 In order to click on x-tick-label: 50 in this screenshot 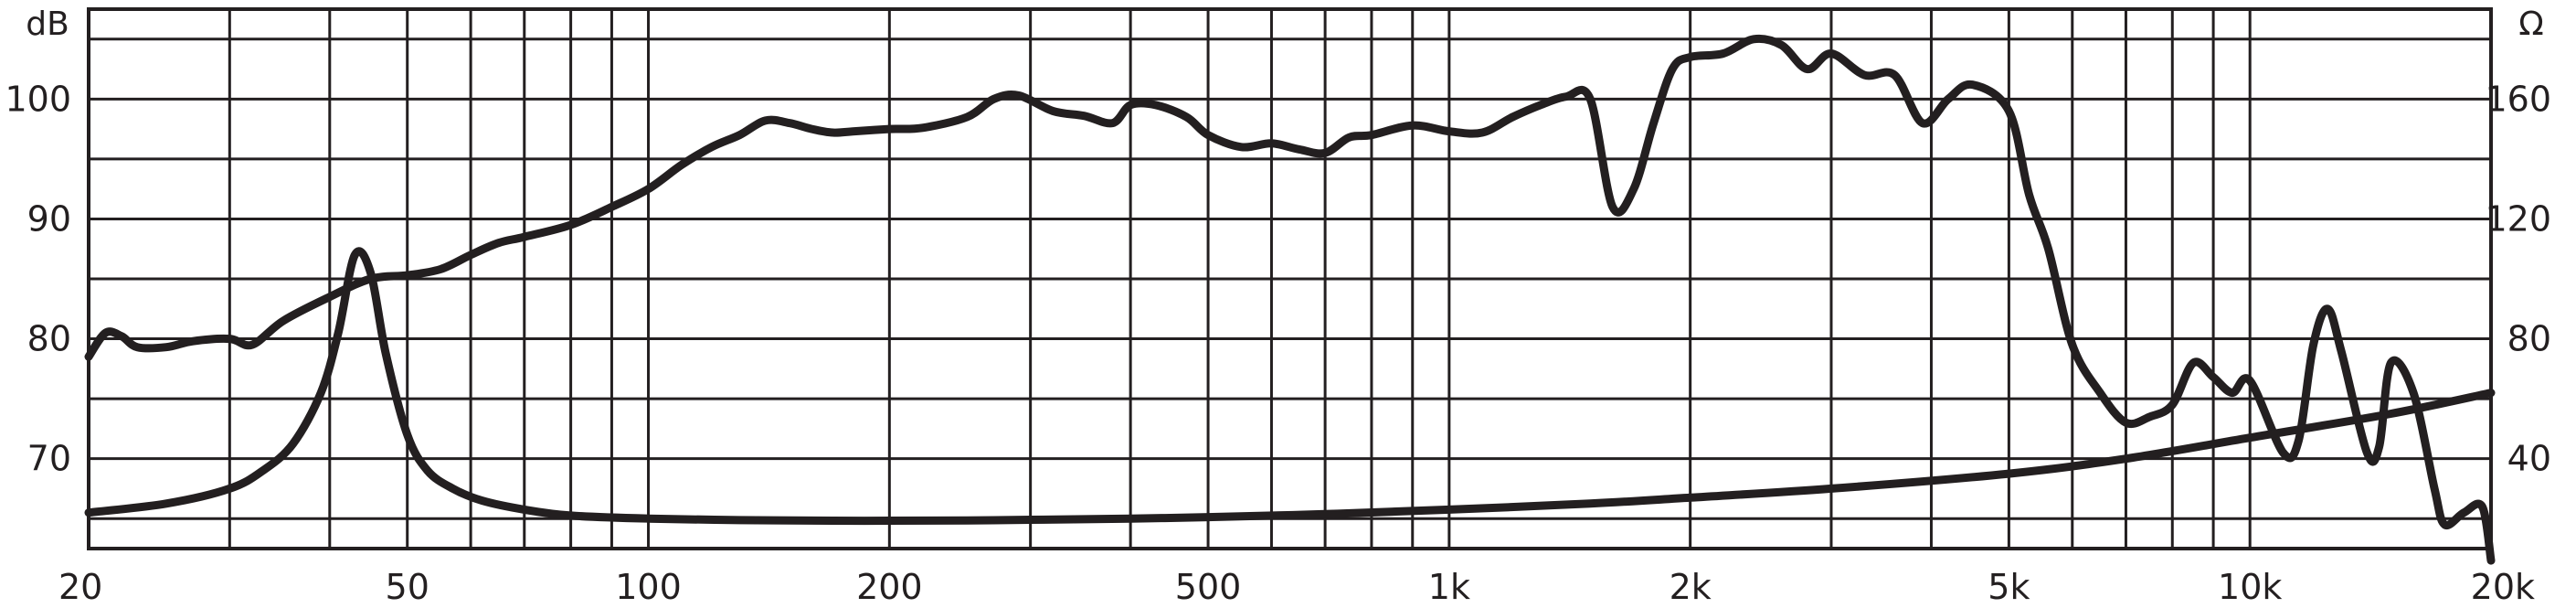, I will do `click(407, 587)`.